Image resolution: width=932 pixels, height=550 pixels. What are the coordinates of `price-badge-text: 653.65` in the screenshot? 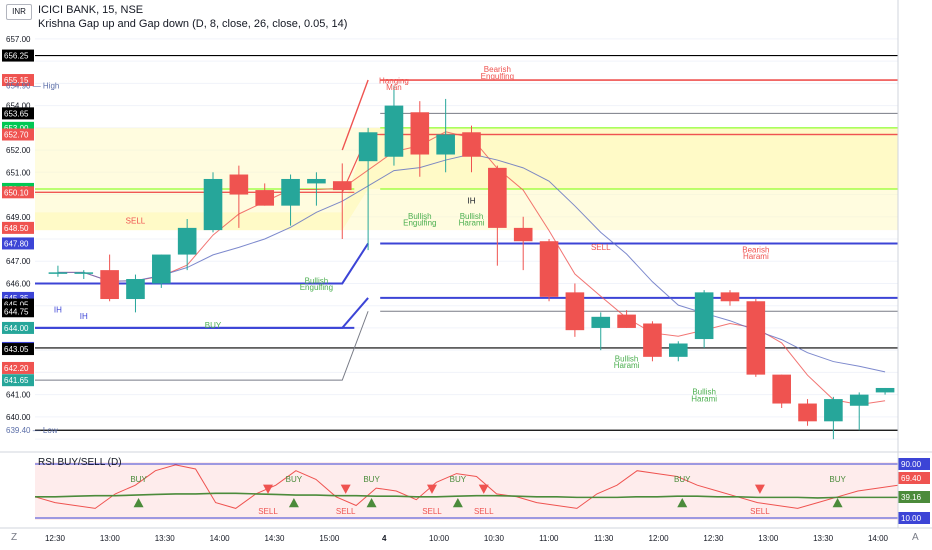 It's located at (16, 113).